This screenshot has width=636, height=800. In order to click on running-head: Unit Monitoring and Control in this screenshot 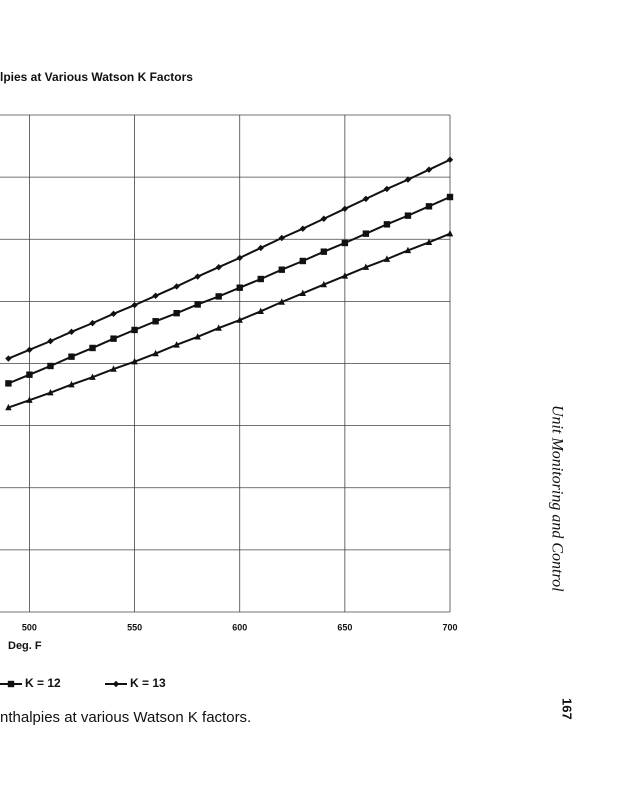, I will do `click(556, 498)`.